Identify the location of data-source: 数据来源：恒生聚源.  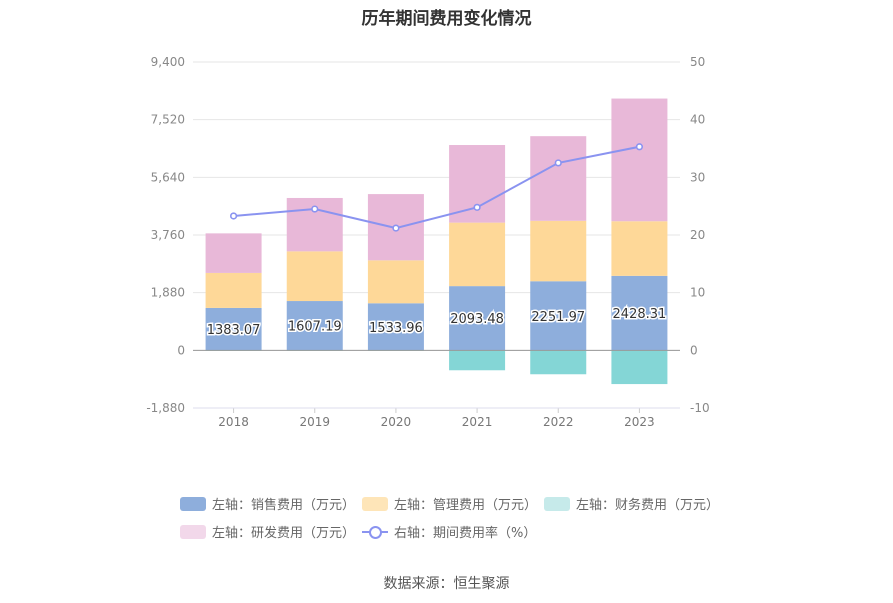
(446, 584).